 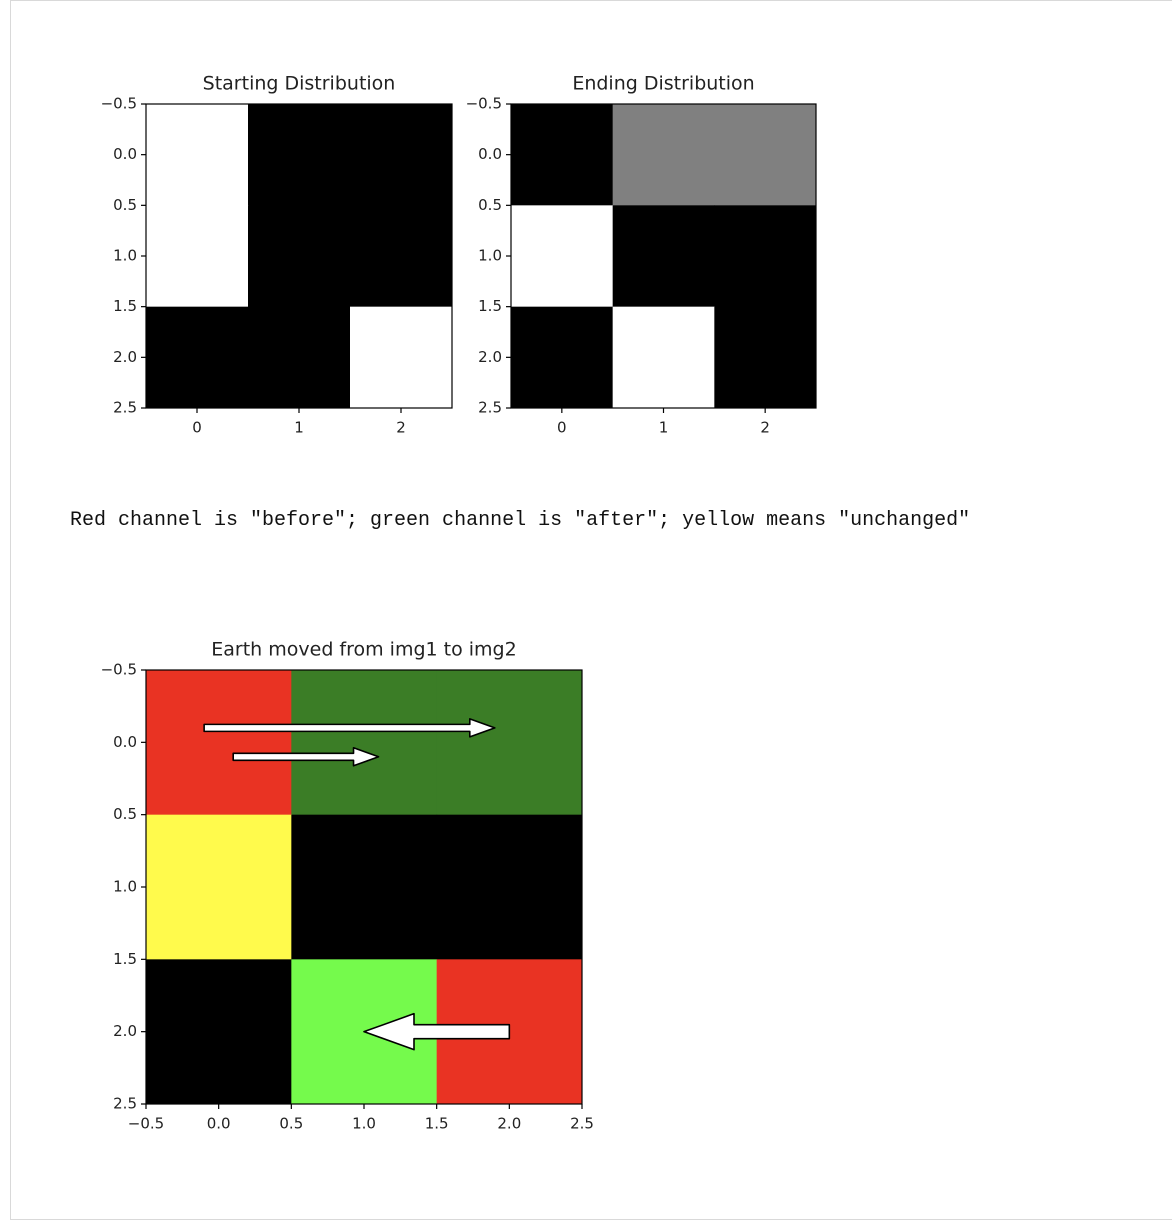 What do you see at coordinates (291, 1124) in the screenshot?
I see `x-tick-label: 0.5` at bounding box center [291, 1124].